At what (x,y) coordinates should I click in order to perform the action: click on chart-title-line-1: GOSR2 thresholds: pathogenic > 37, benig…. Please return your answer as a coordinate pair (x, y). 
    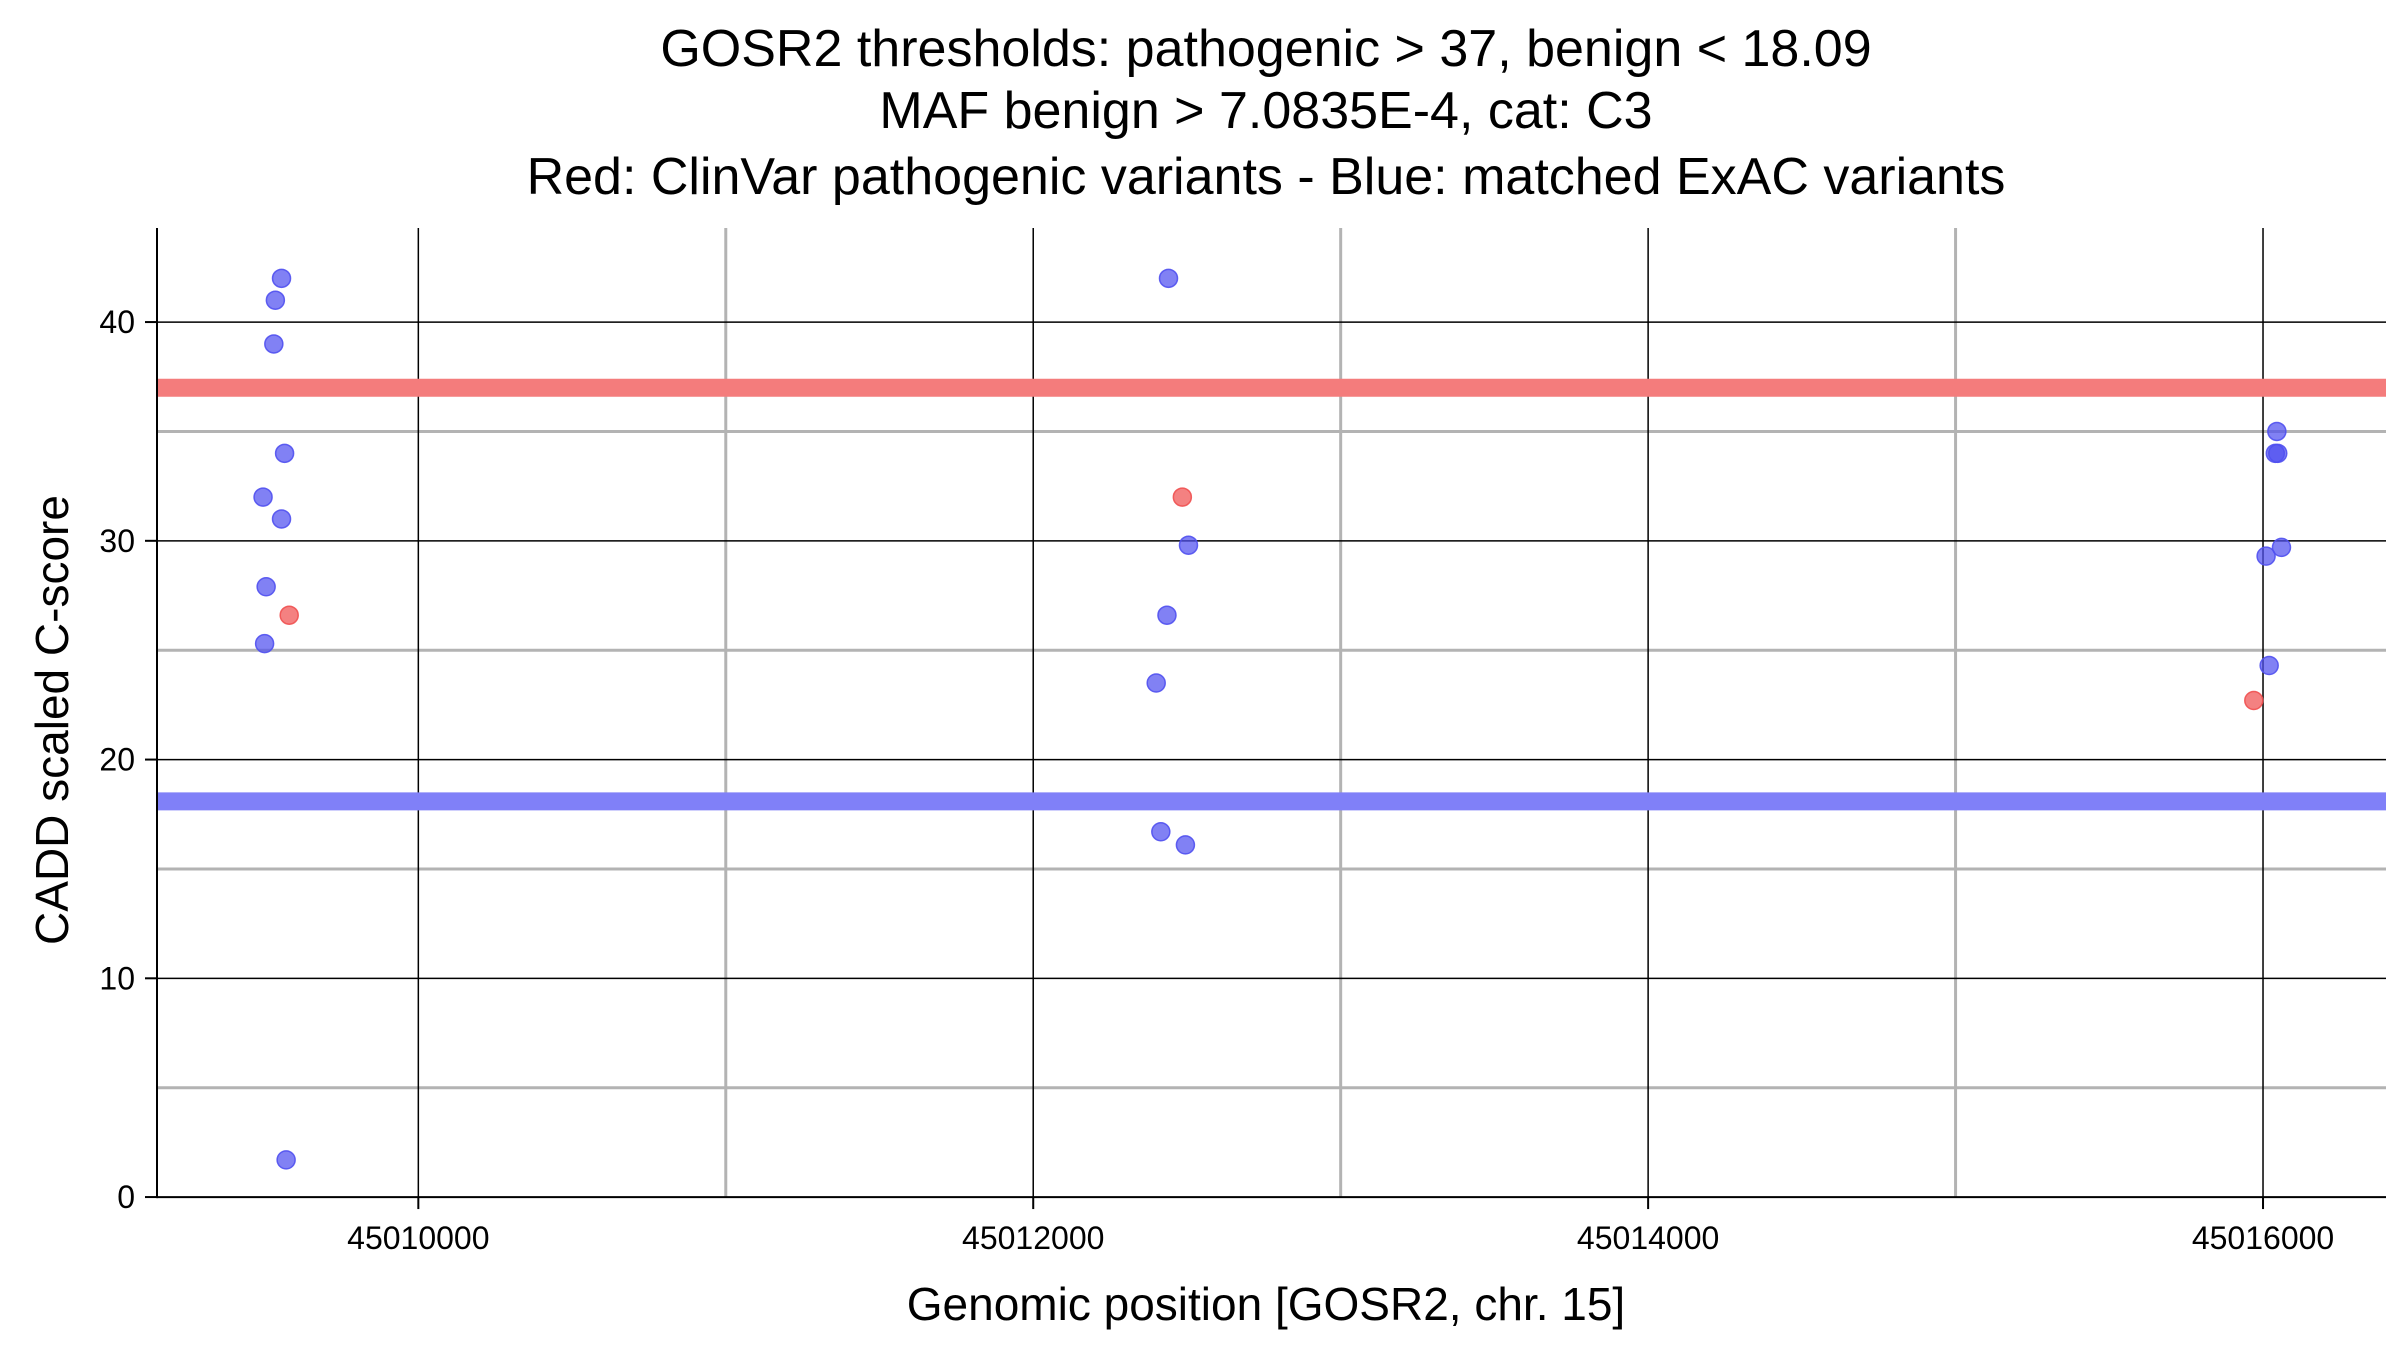
    Looking at the image, I should click on (1265, 49).